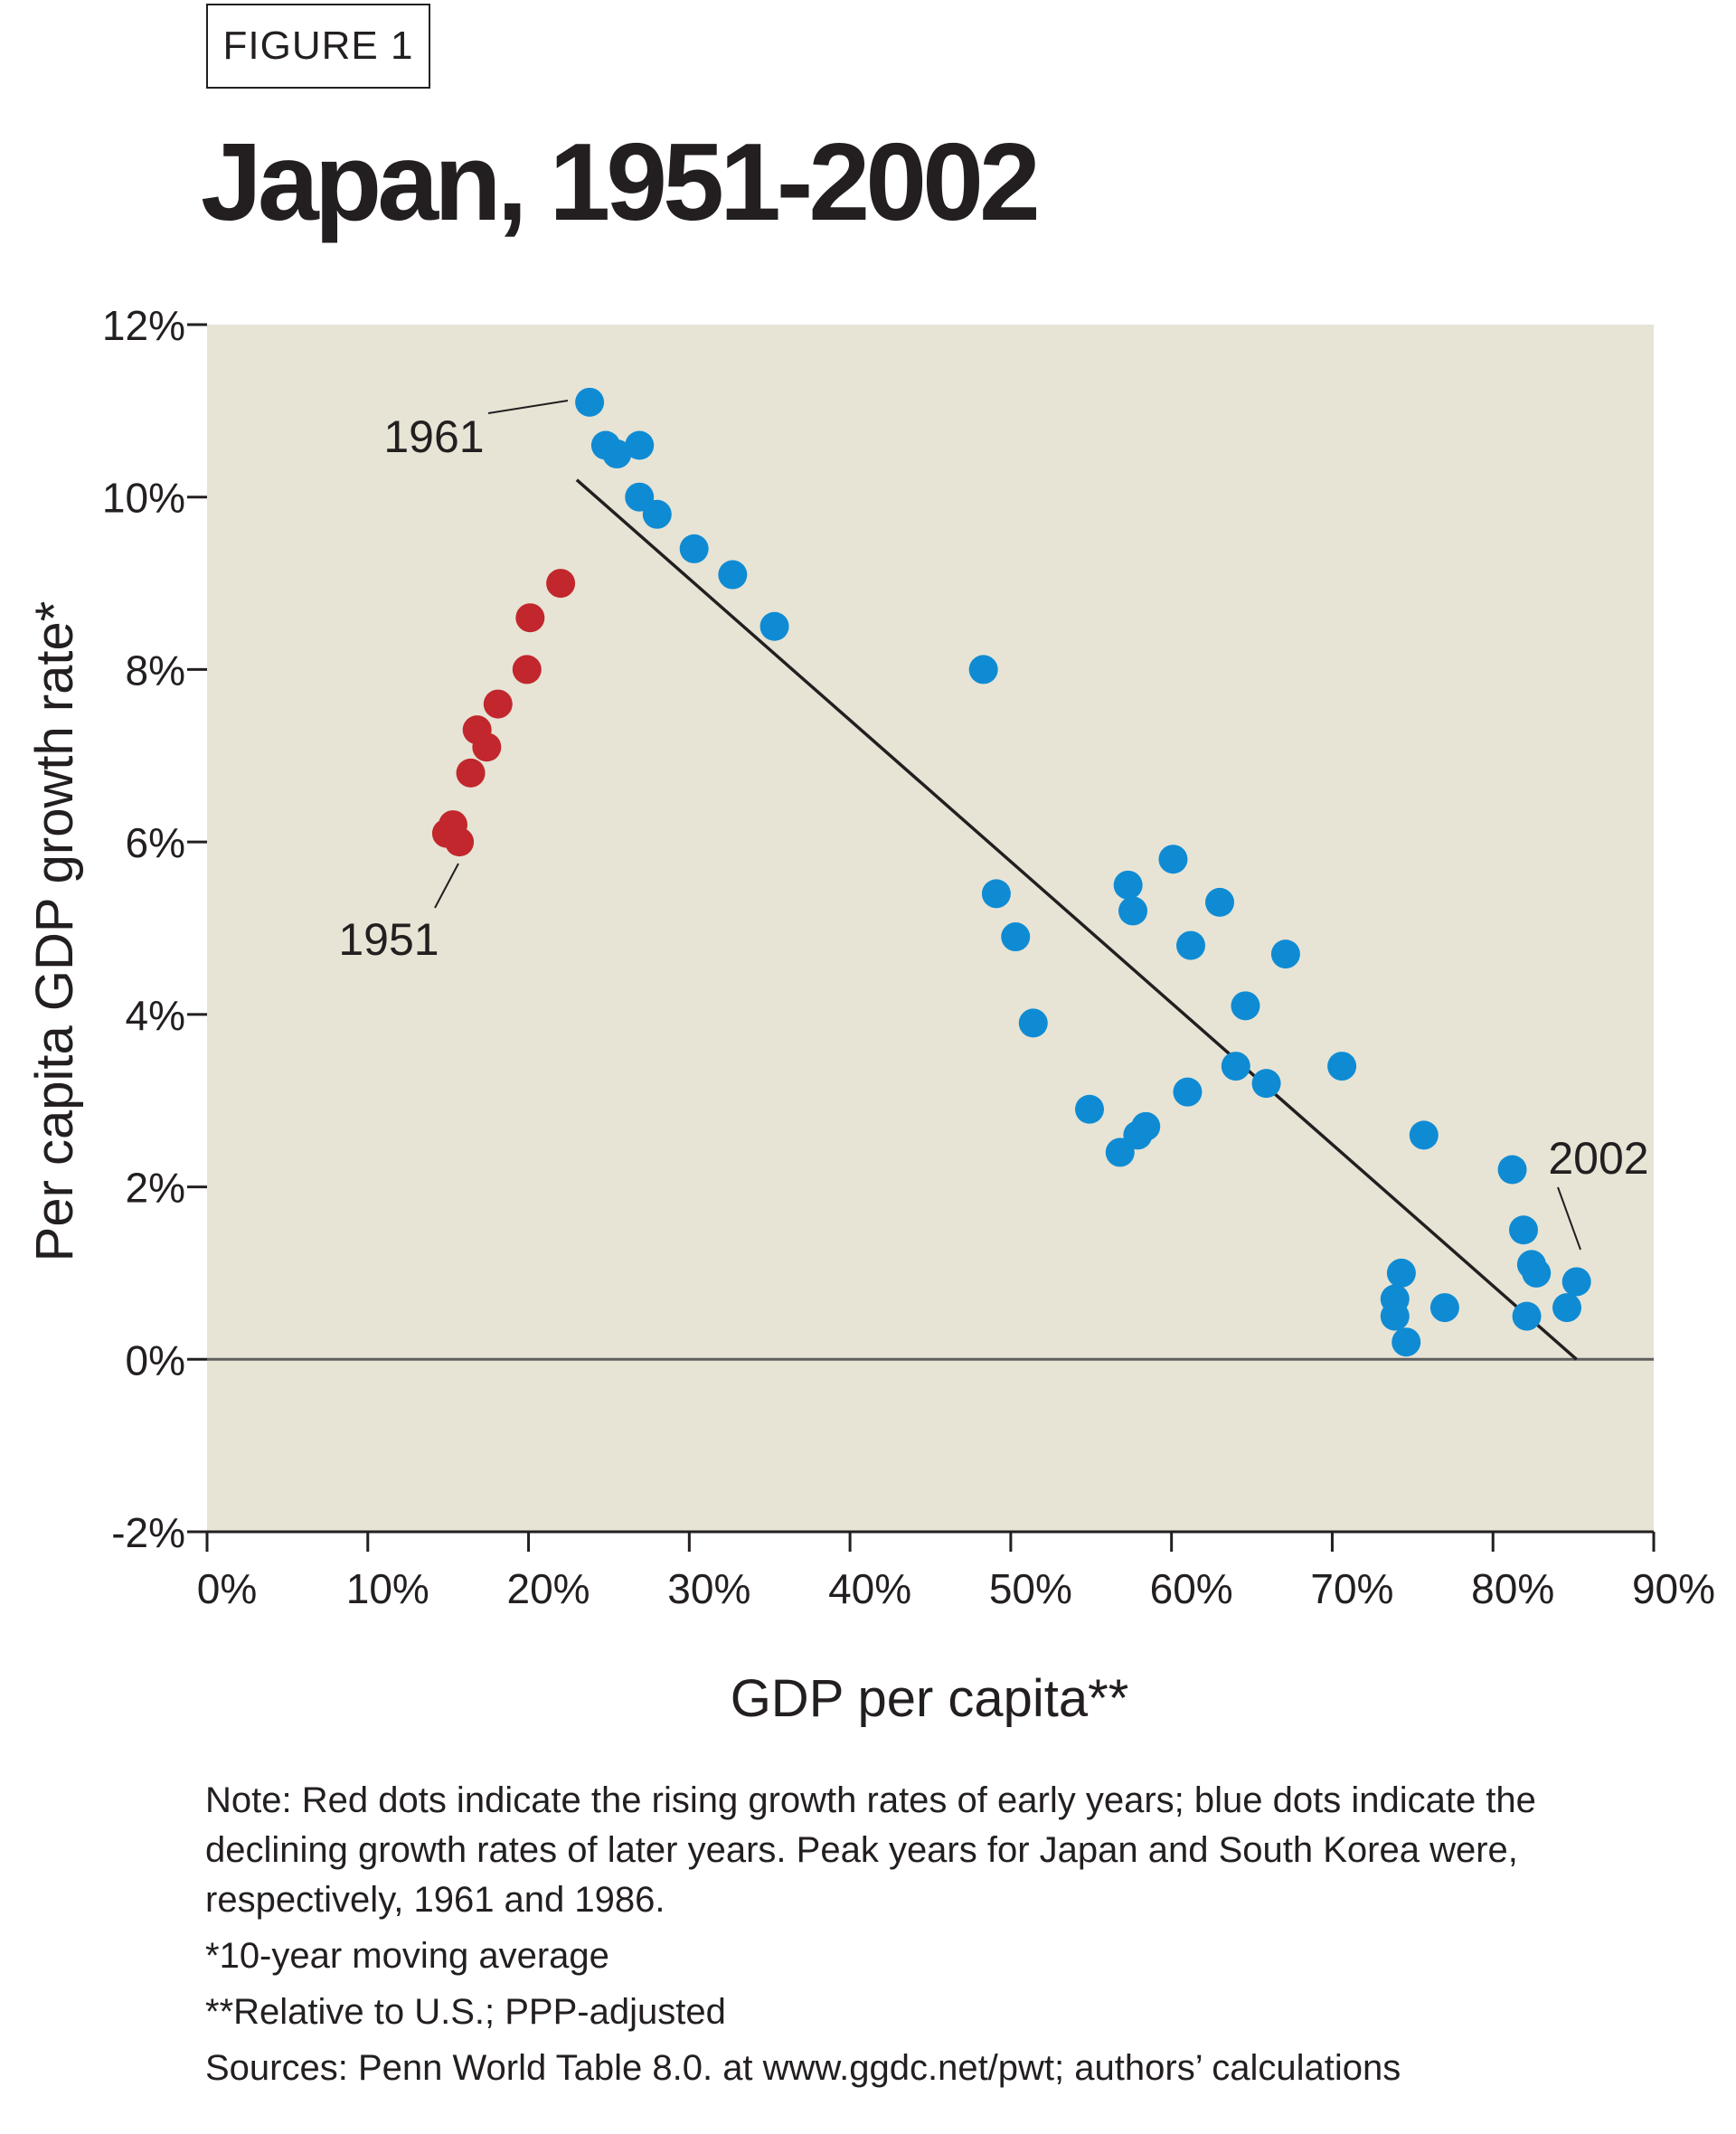 The height and width of the screenshot is (2134, 1736). What do you see at coordinates (227, 1588) in the screenshot?
I see `x-tick-label: 0%` at bounding box center [227, 1588].